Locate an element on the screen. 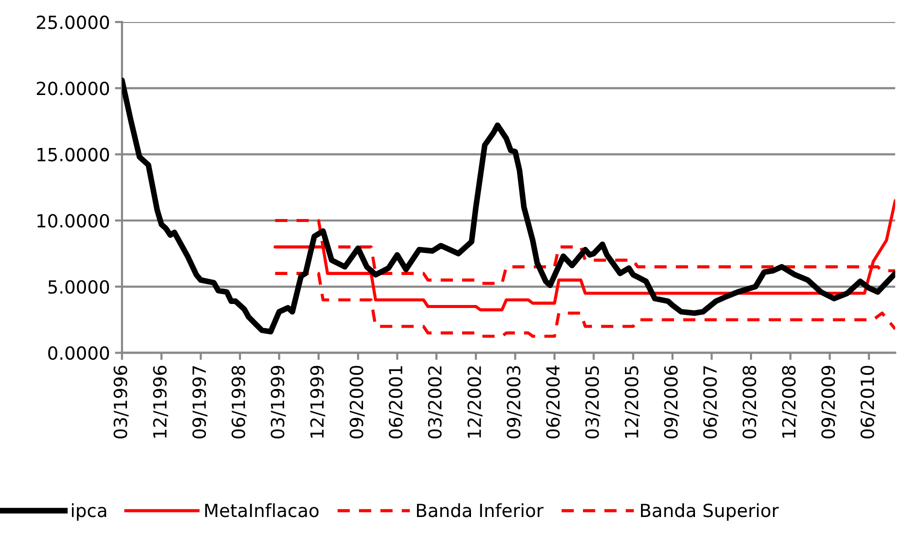  x-tick-label: 03/1996 is located at coordinates (121, 402).